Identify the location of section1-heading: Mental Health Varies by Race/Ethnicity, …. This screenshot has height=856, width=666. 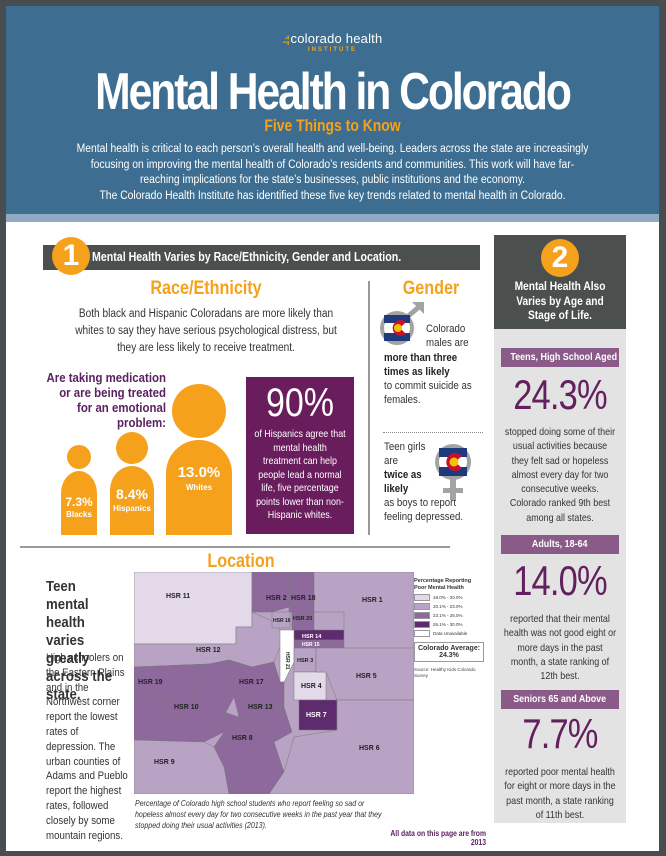
(247, 257).